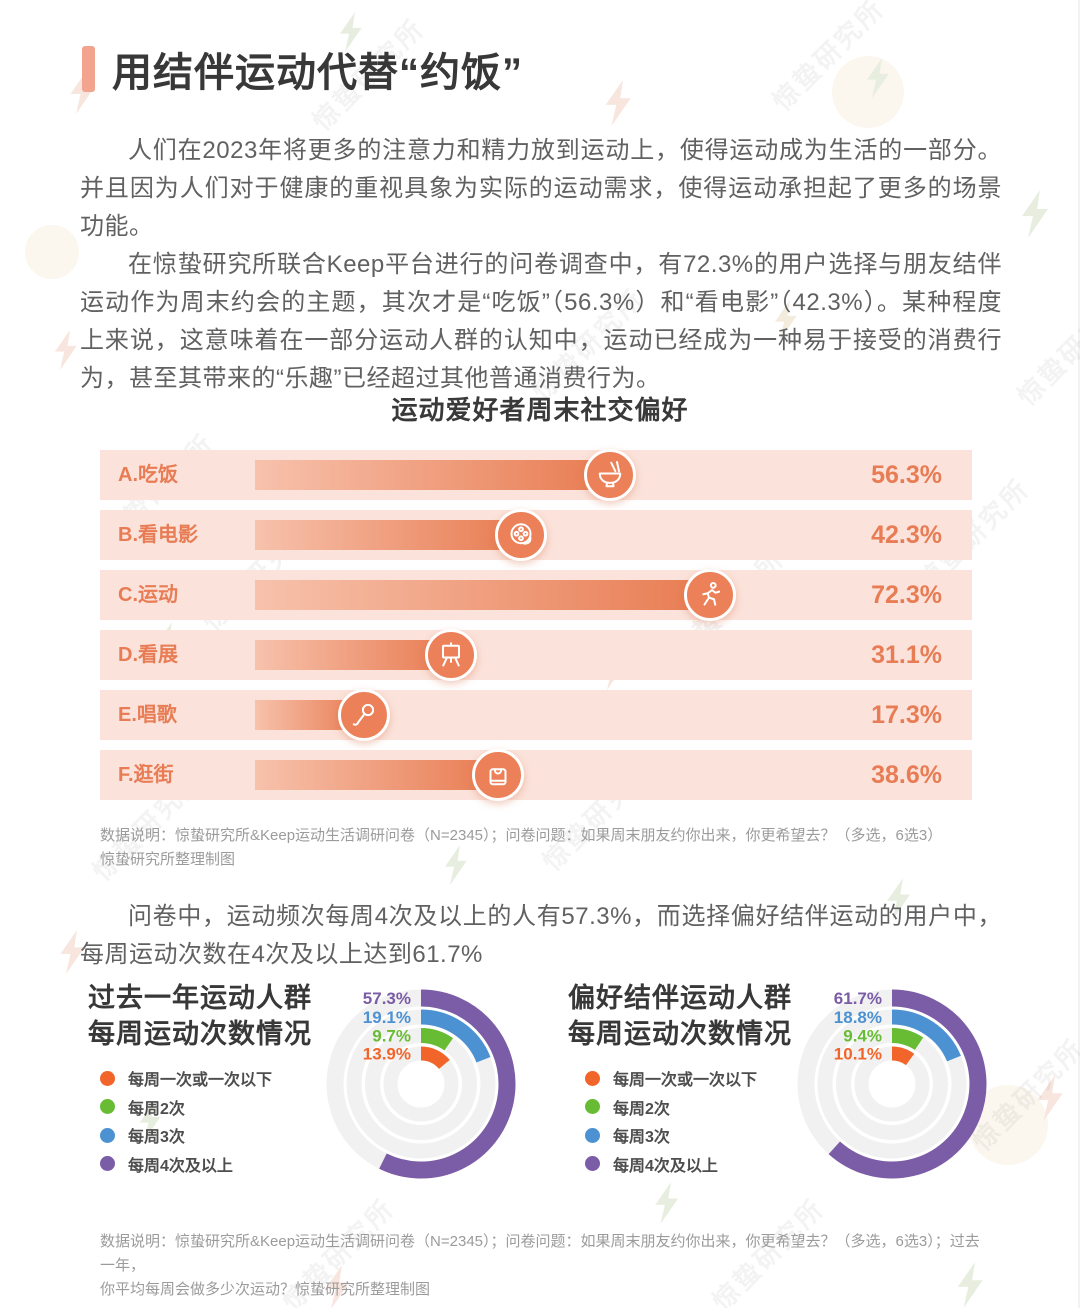 Image resolution: width=1080 pixels, height=1308 pixels. What do you see at coordinates (148, 475) in the screenshot?
I see `bar-category-label: A.吃饭` at bounding box center [148, 475].